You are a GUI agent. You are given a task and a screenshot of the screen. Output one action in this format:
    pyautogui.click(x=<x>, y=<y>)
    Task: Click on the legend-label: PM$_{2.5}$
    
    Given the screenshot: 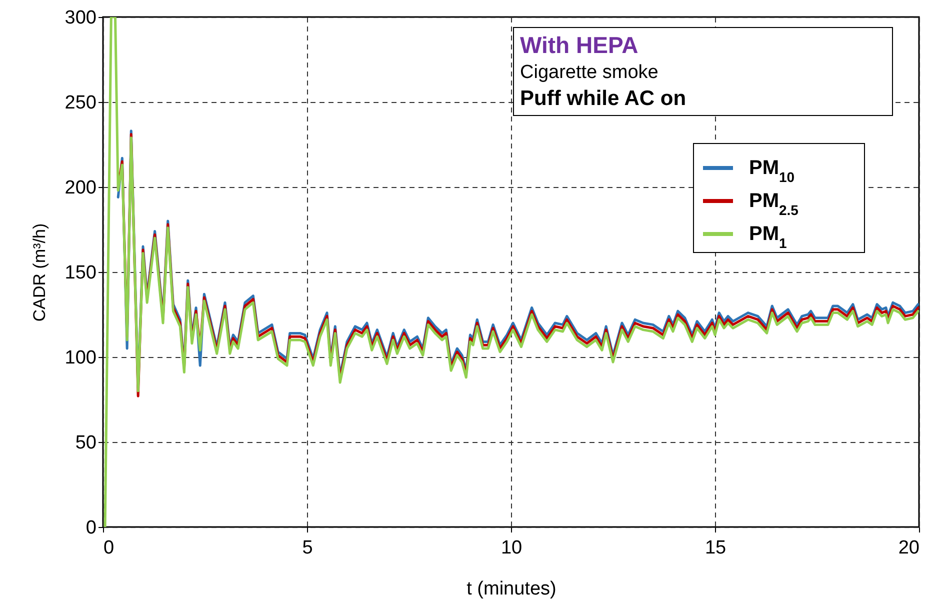 What is the action you would take?
    pyautogui.click(x=774, y=204)
    